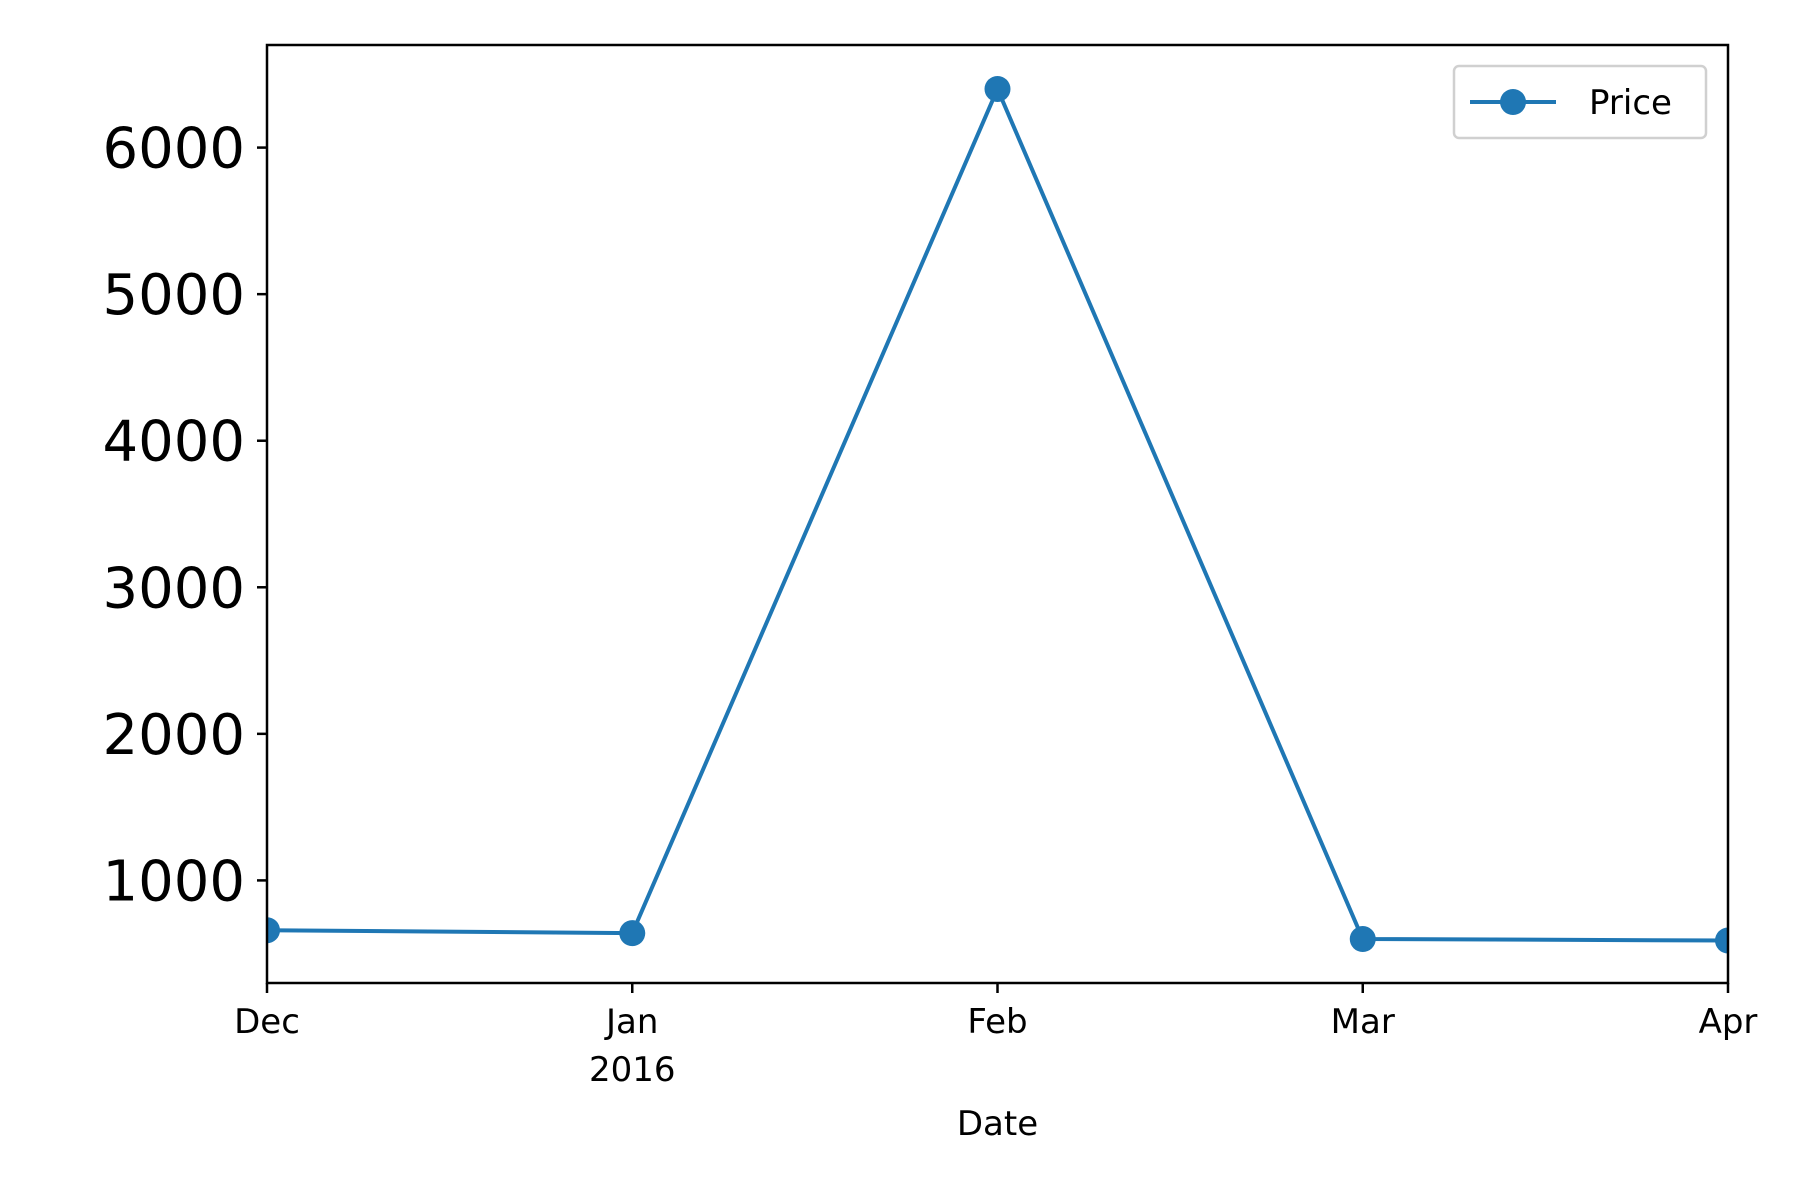 This screenshot has width=1800, height=1204. Describe the element at coordinates (997, 1022) in the screenshot. I see `x-tick-label: Feb` at that location.